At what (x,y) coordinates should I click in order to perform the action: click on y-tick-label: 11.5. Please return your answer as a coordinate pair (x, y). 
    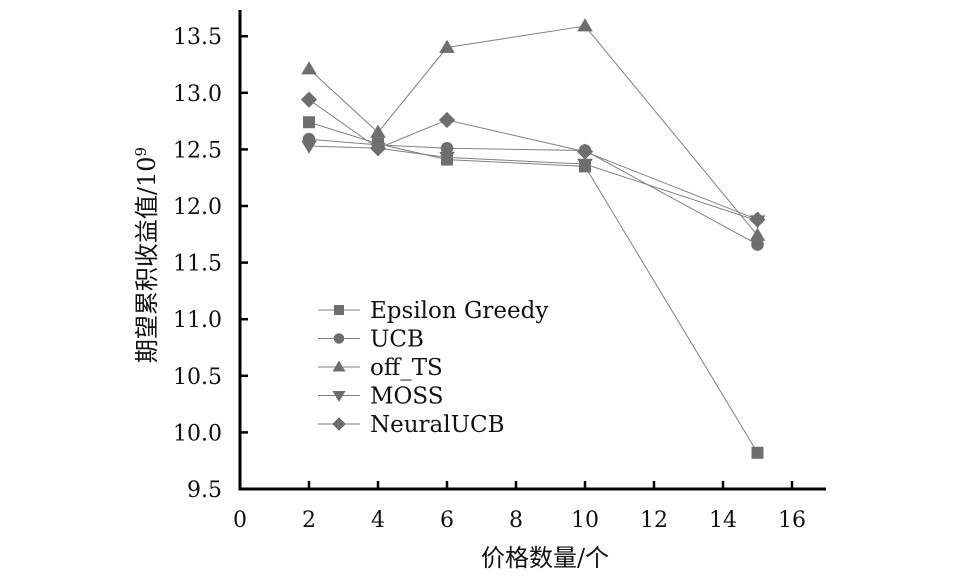
    Looking at the image, I should click on (197, 264).